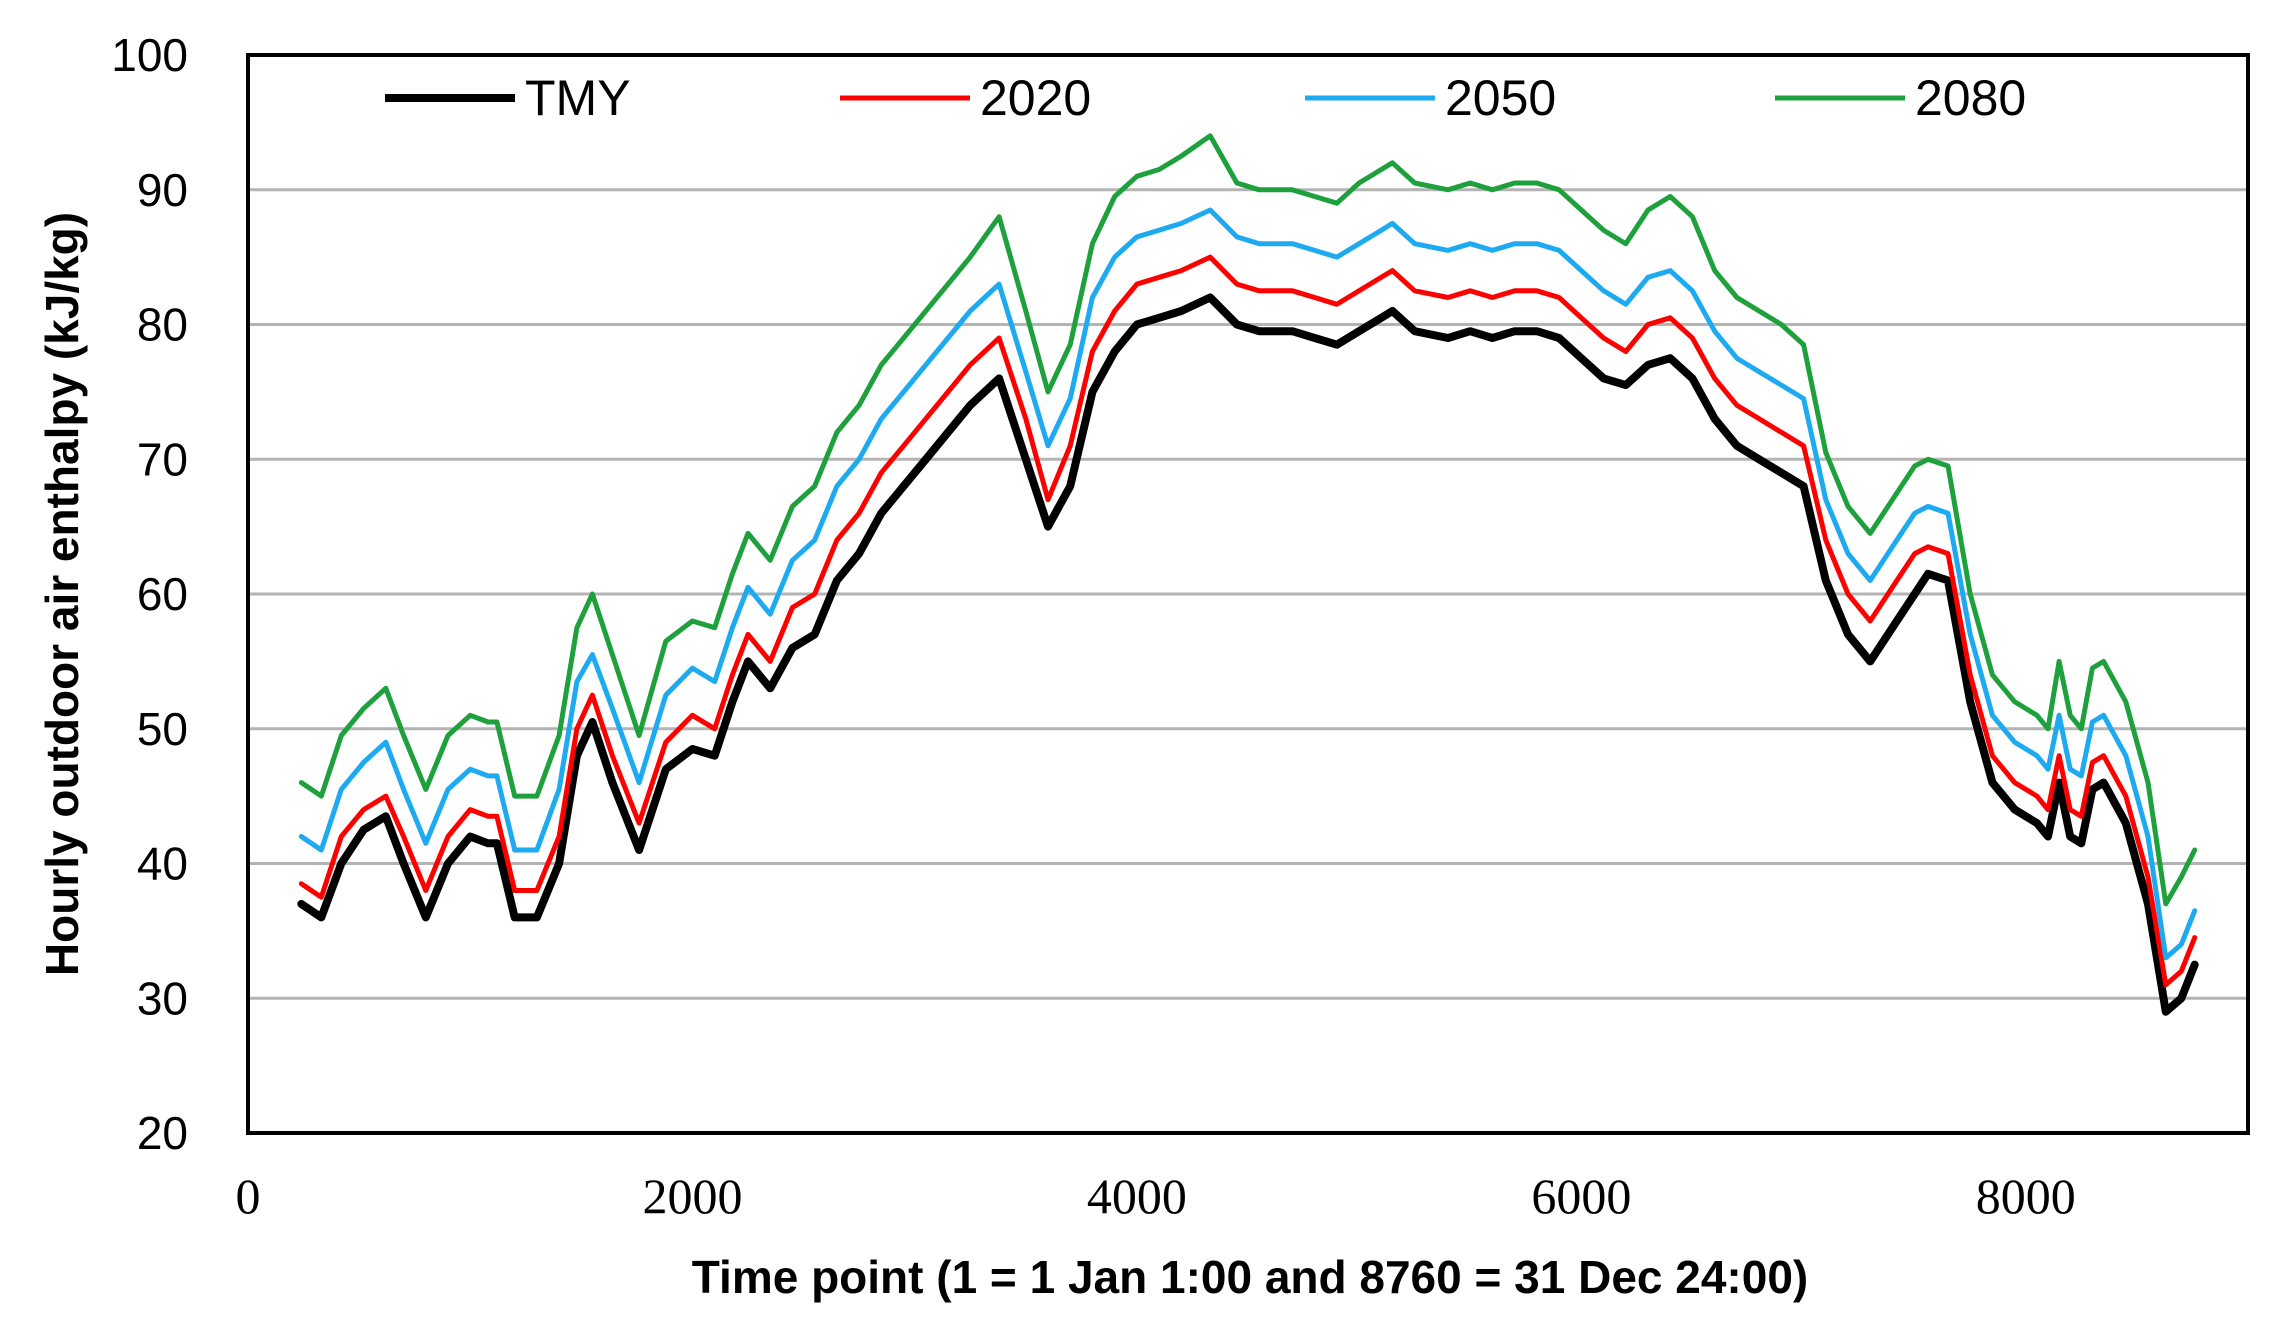  What do you see at coordinates (162, 594) in the screenshot?
I see `y-tick-label: 60` at bounding box center [162, 594].